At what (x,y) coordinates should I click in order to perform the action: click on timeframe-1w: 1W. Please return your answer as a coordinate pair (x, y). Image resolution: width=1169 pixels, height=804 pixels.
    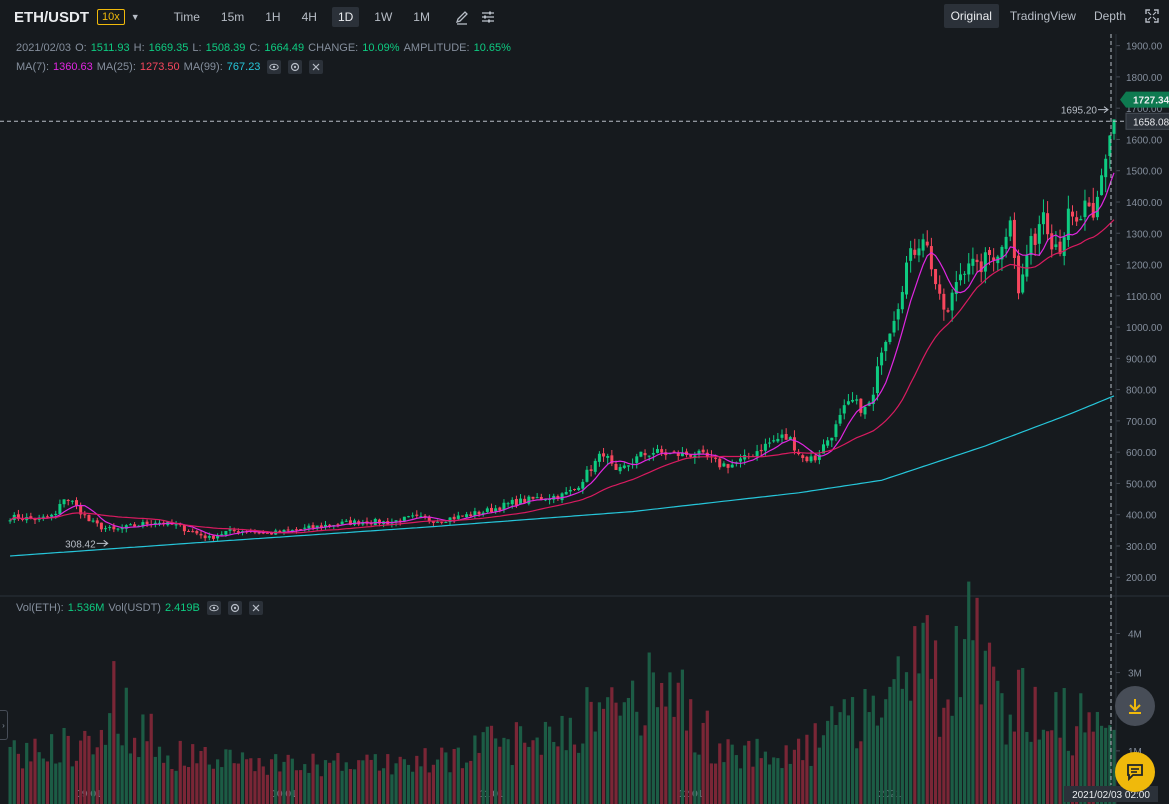
    Looking at the image, I should click on (383, 17).